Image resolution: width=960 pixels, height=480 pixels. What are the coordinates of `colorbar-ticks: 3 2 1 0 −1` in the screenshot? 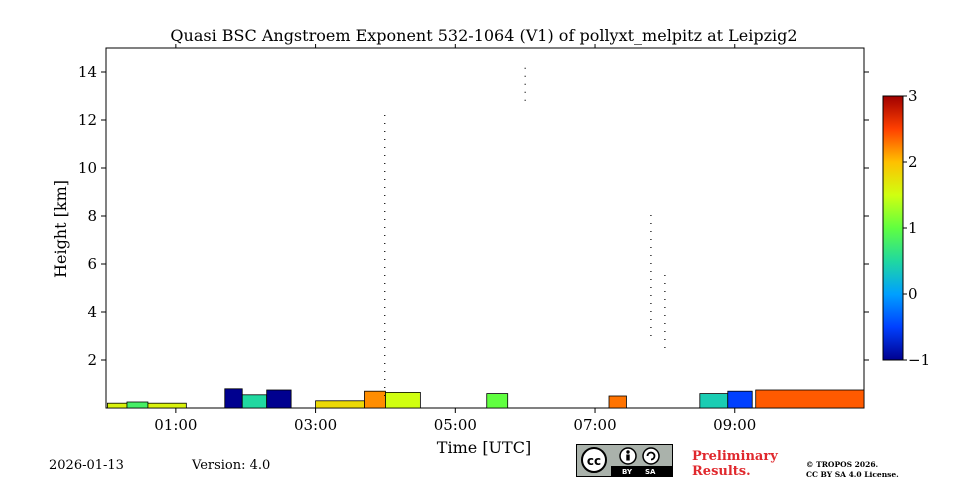 It's located at (916, 228).